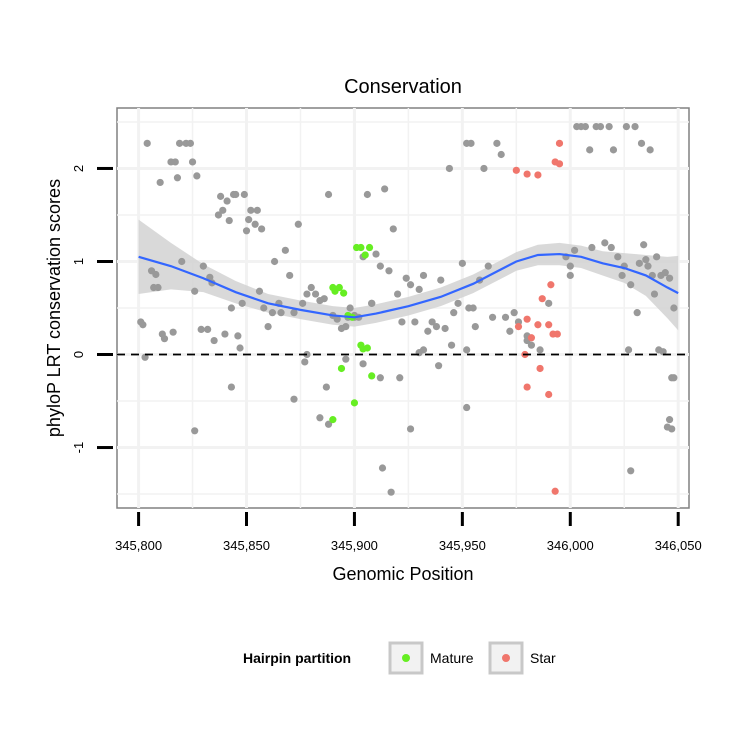 Image resolution: width=750 pixels, height=750 pixels. Describe the element at coordinates (138, 545) in the screenshot. I see `x-tick-label: 345,800` at that location.